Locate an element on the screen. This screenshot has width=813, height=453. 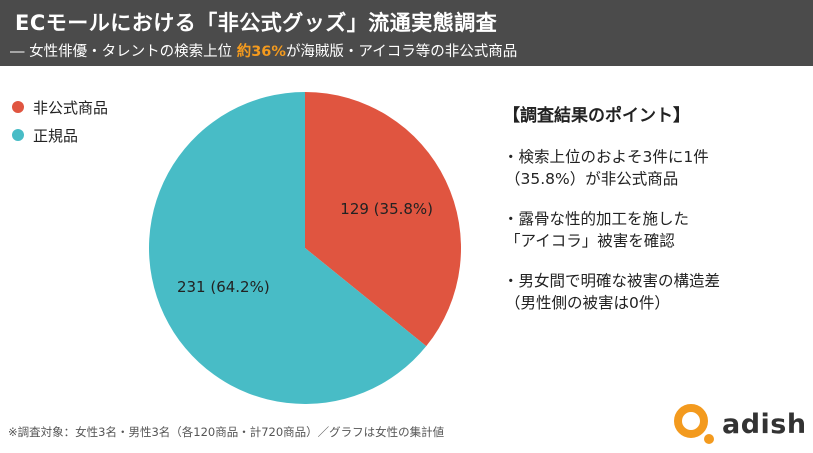
key-point-1: ・検索上位のおよそ3件に1件 （35.8%）が非公式商品 is located at coordinates (611, 168).